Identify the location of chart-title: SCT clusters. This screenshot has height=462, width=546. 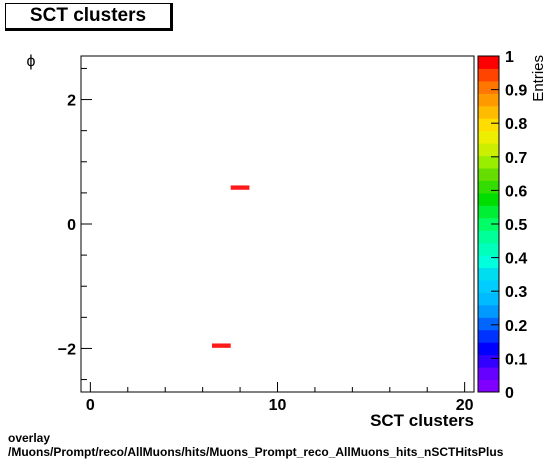
(88, 15).